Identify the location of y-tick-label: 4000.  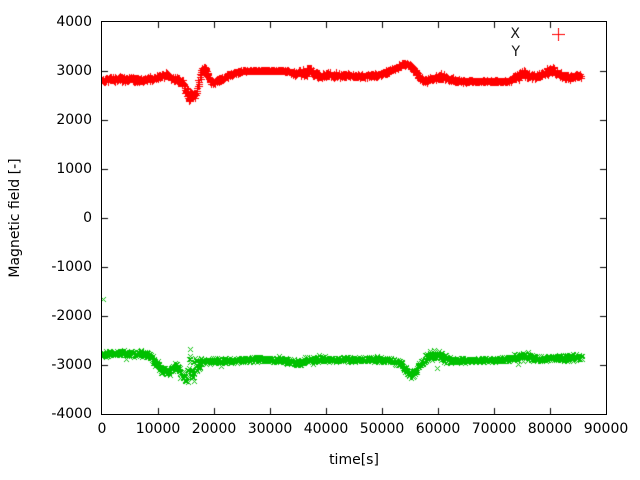
(74, 21).